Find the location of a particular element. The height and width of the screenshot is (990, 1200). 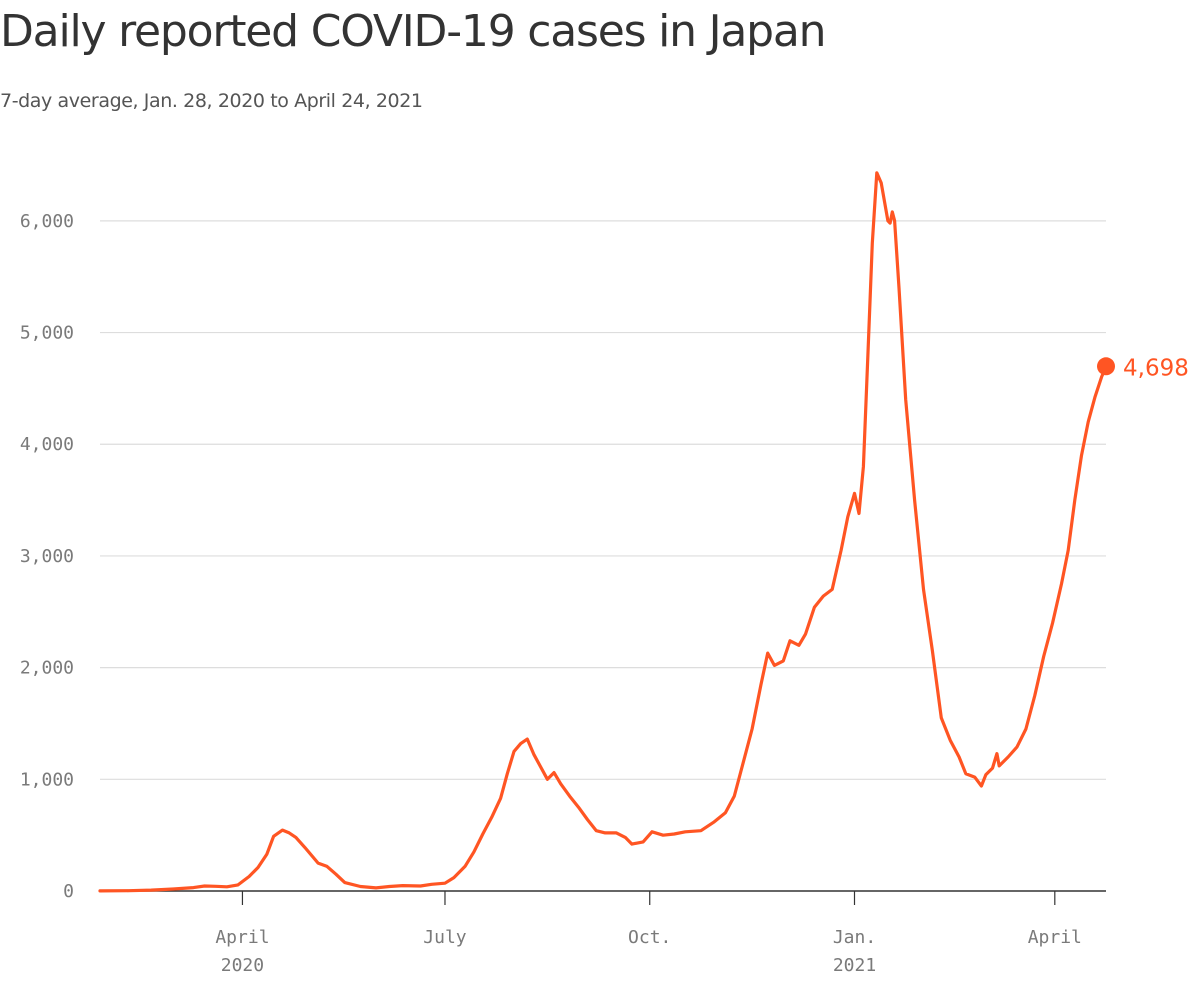

x-axis-ticks: April 2020 July Oct. Jan. 2021 April is located at coordinates (648, 933).